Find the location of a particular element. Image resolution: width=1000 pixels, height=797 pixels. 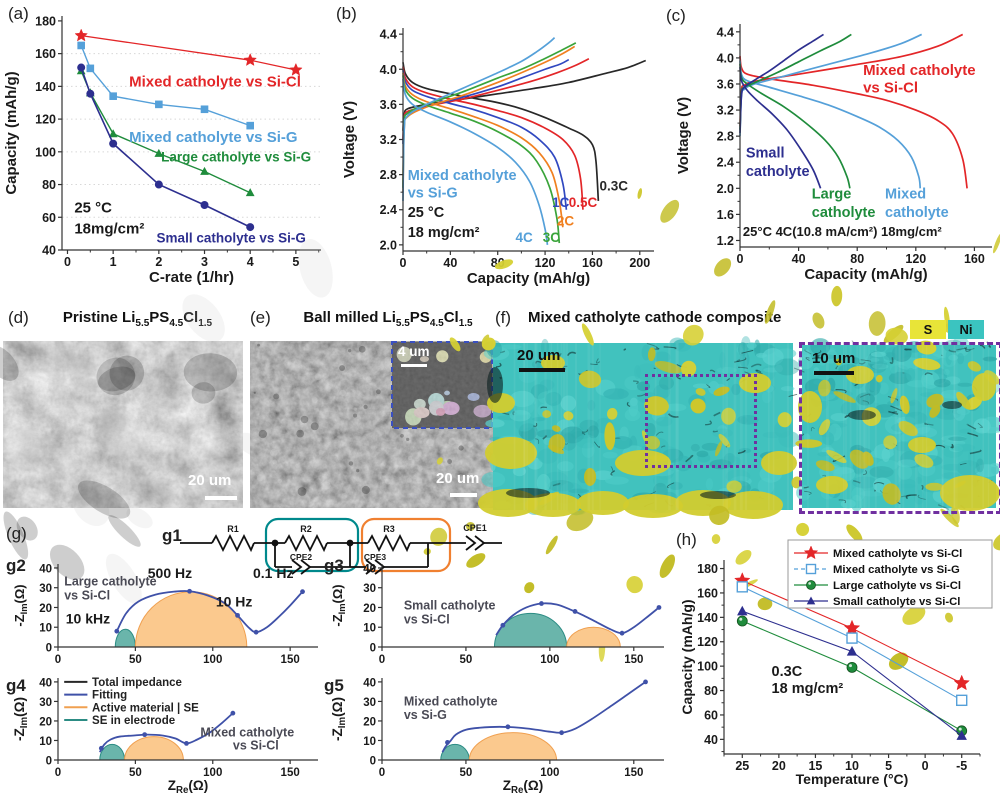

svg-text: 3C is located at coordinates (552, 237).